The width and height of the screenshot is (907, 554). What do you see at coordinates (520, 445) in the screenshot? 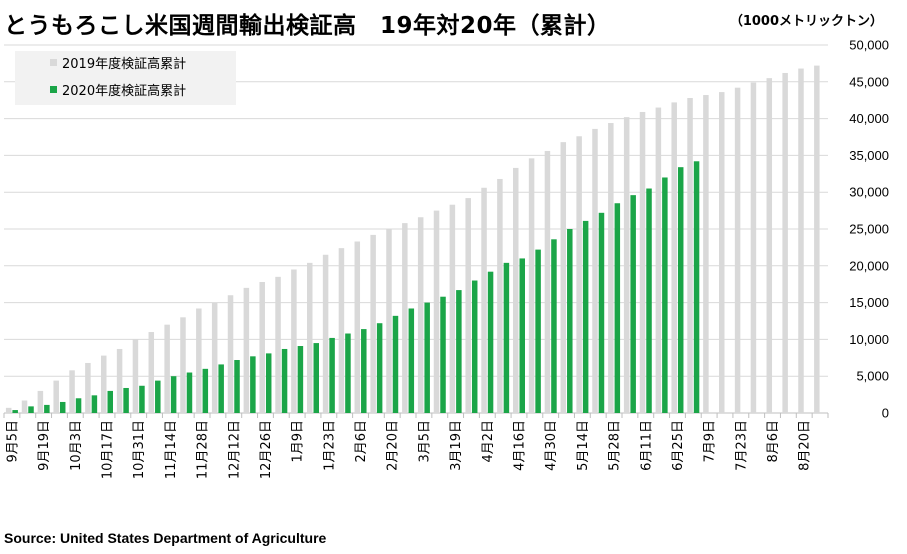
I see `x-tick-label: 4月16日` at bounding box center [520, 445].